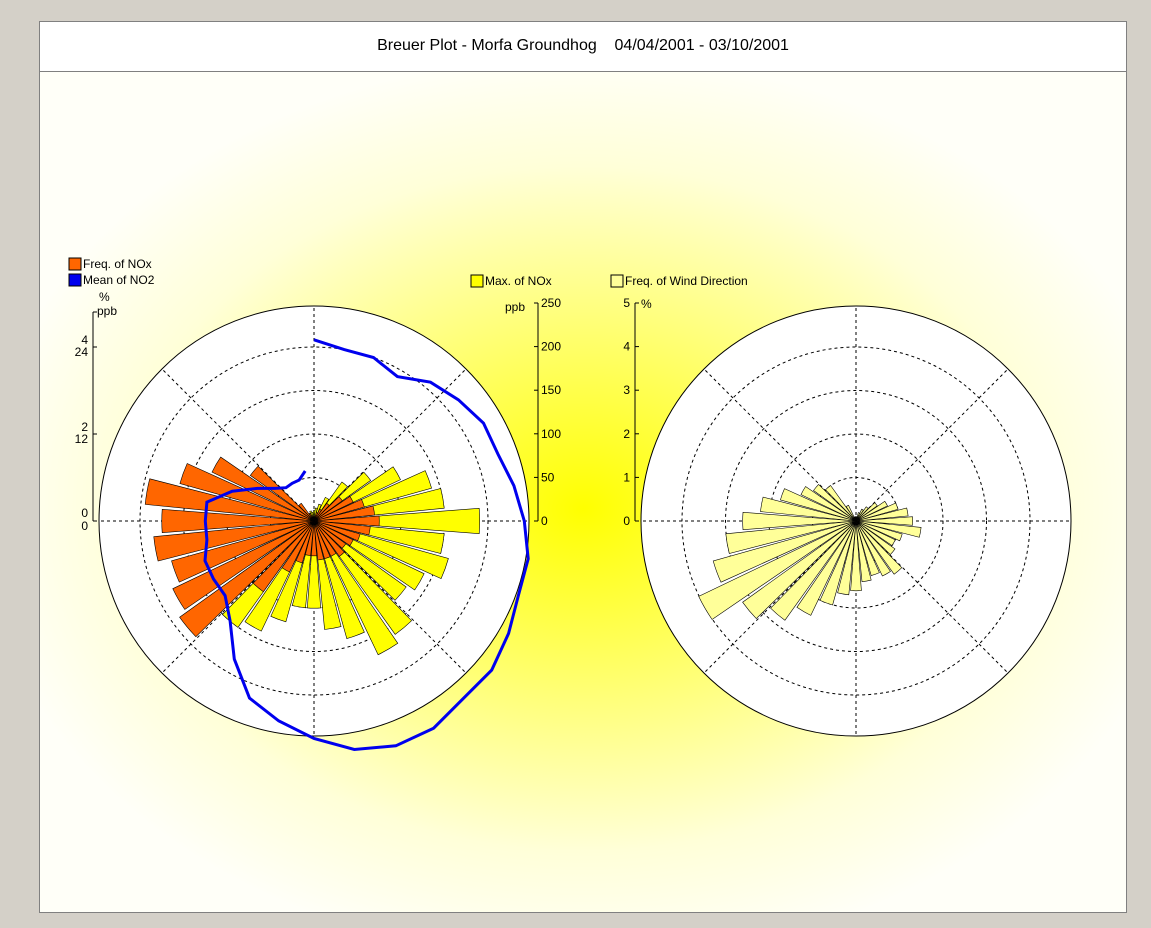 This screenshot has width=1151, height=928. Describe the element at coordinates (82, 352) in the screenshot. I see `left-tick-label-ppb-24: 24` at that location.